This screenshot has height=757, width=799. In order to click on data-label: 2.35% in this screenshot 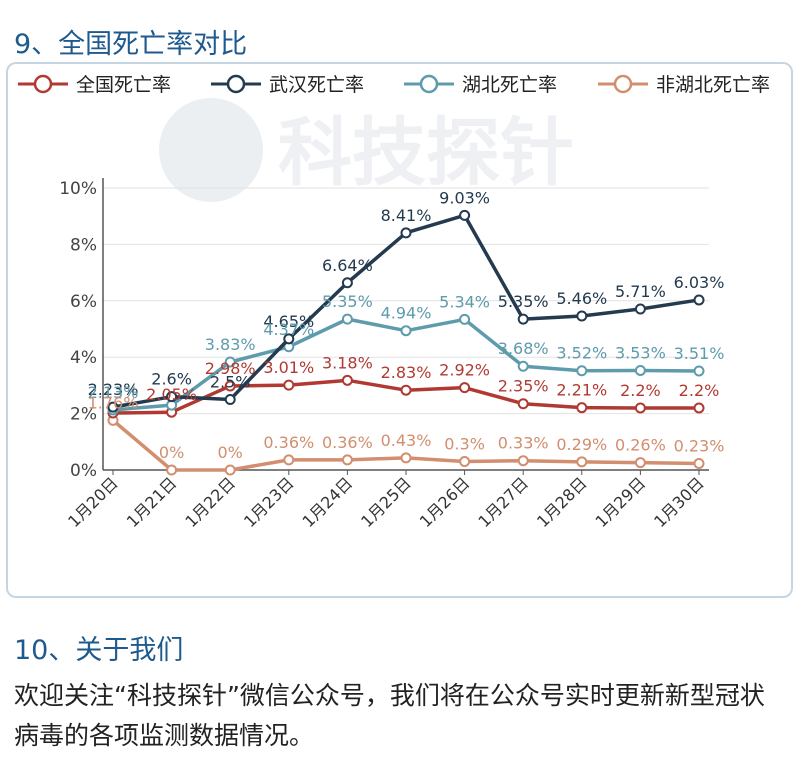, I will do `click(523, 386)`.